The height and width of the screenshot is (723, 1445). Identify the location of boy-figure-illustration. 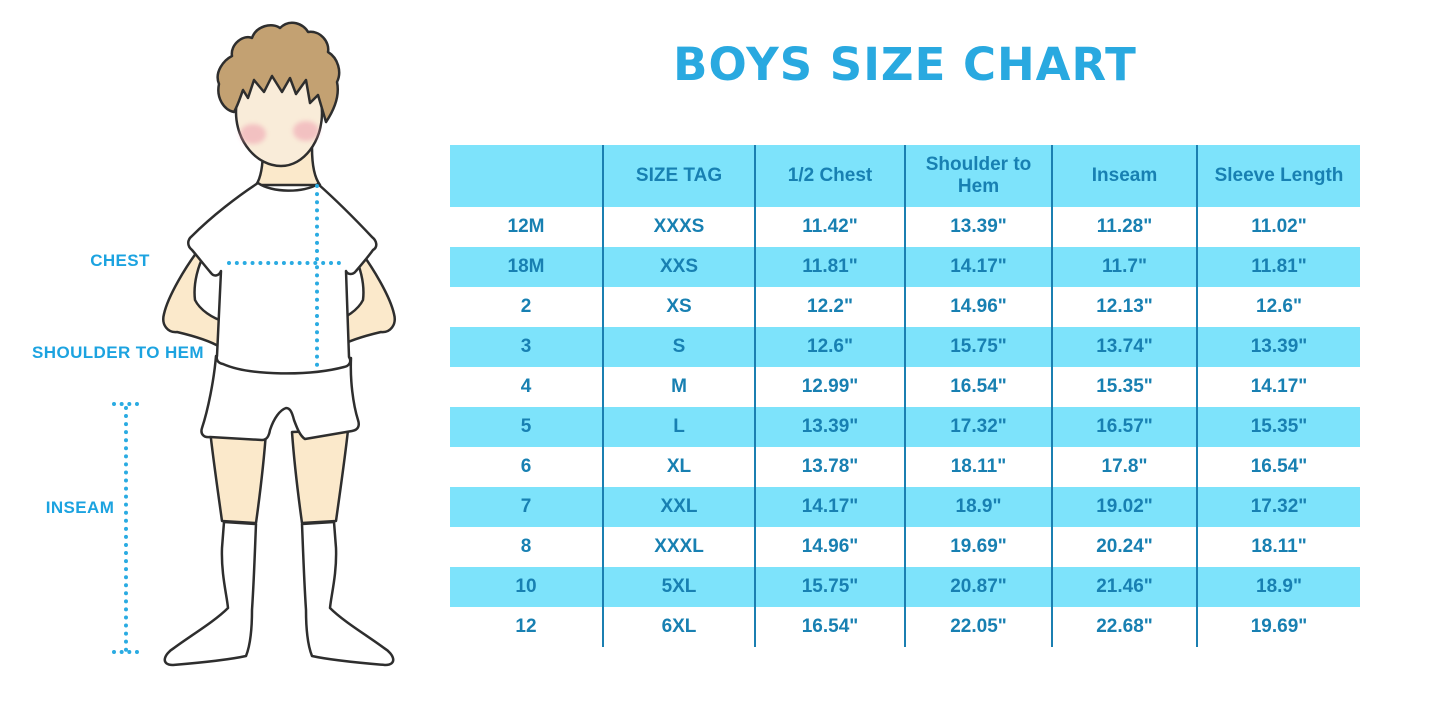
(279, 344).